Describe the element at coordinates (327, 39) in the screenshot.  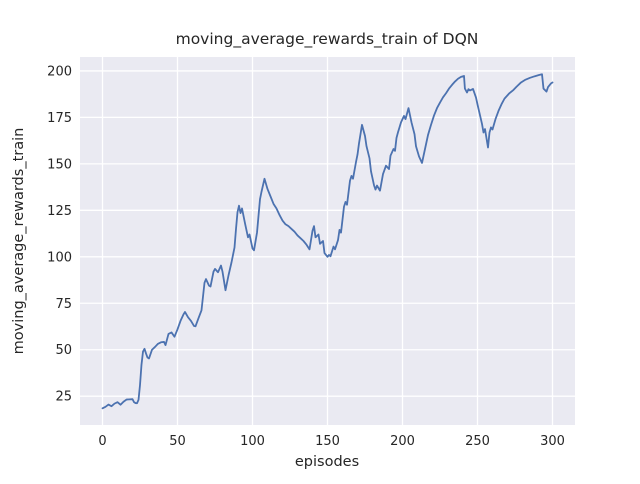
I see `chart-title: moving_average_rewards_train of DQN` at that location.